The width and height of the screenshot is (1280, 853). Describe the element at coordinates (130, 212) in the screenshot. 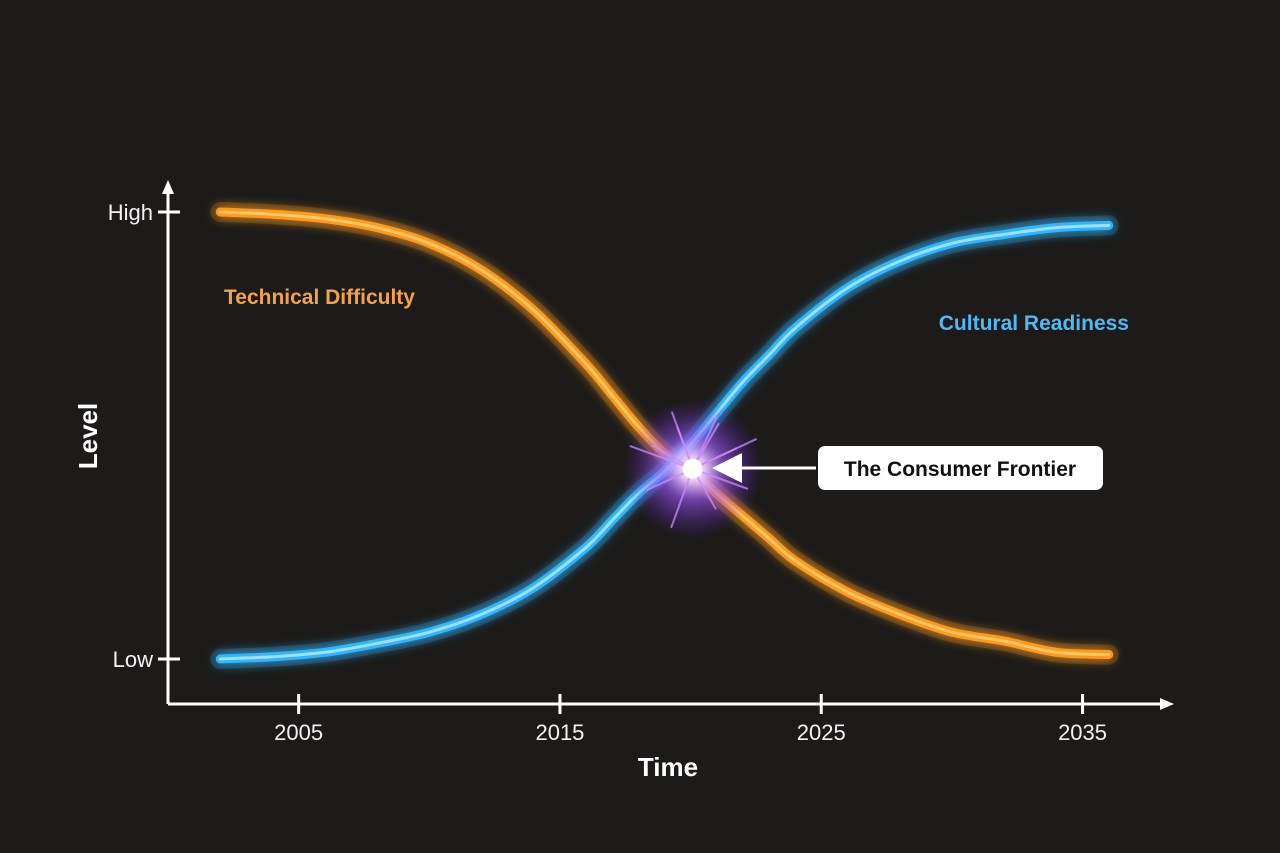

I see `y-tick-label-high: High` at that location.